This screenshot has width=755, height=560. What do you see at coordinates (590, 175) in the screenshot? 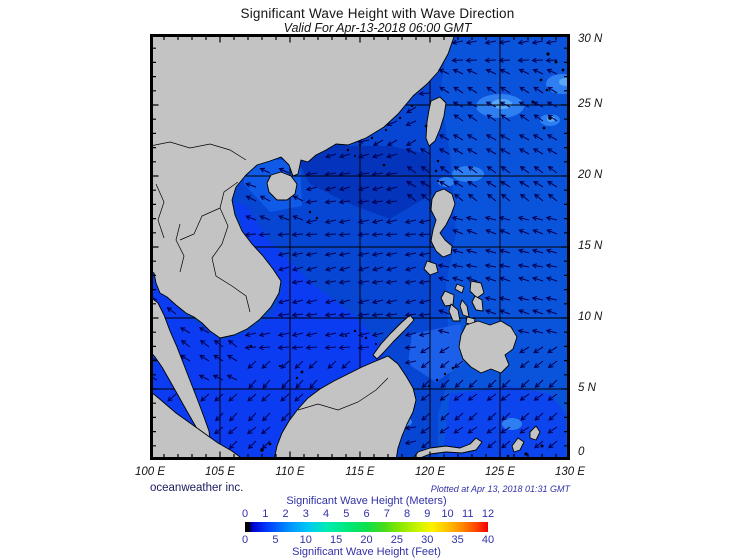
I see `lat-label: 20 N` at bounding box center [590, 175].